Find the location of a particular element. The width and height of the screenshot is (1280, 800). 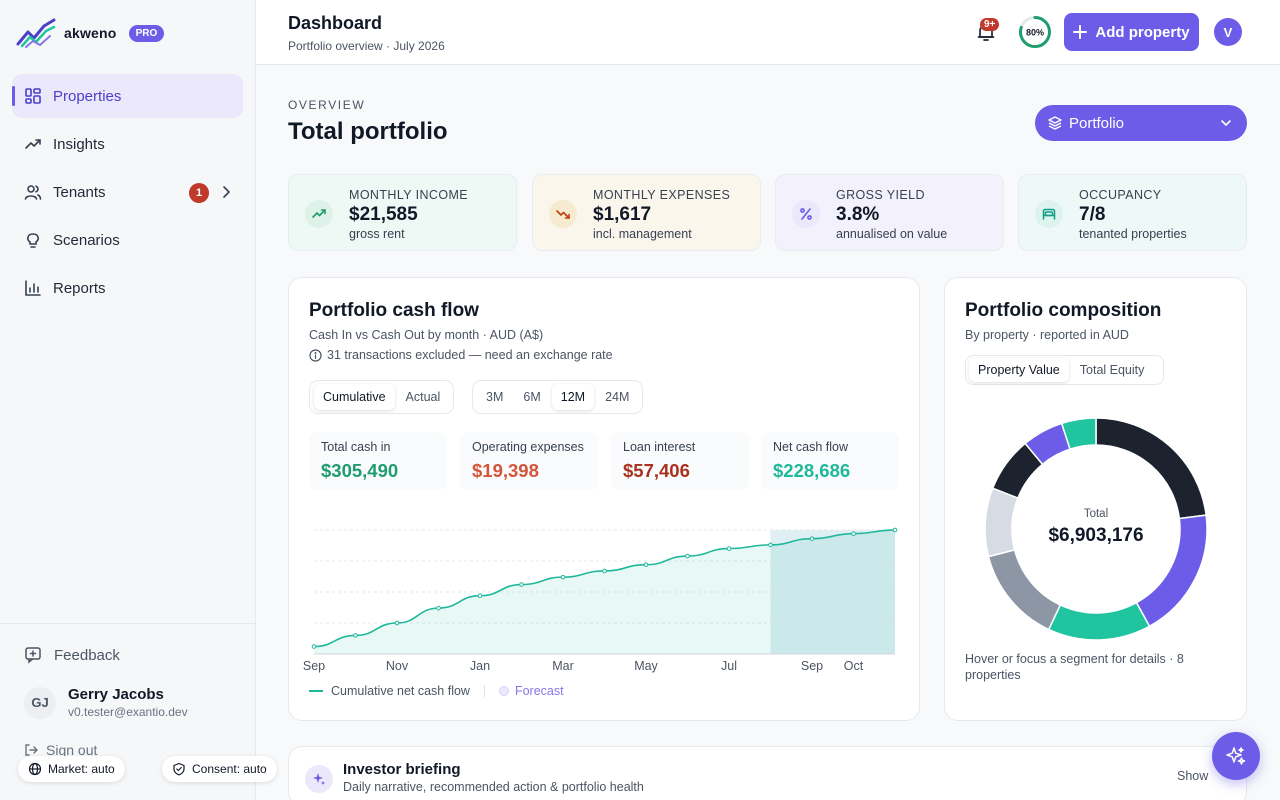

sidebar-item-insights: Insights is located at coordinates (127, 144).